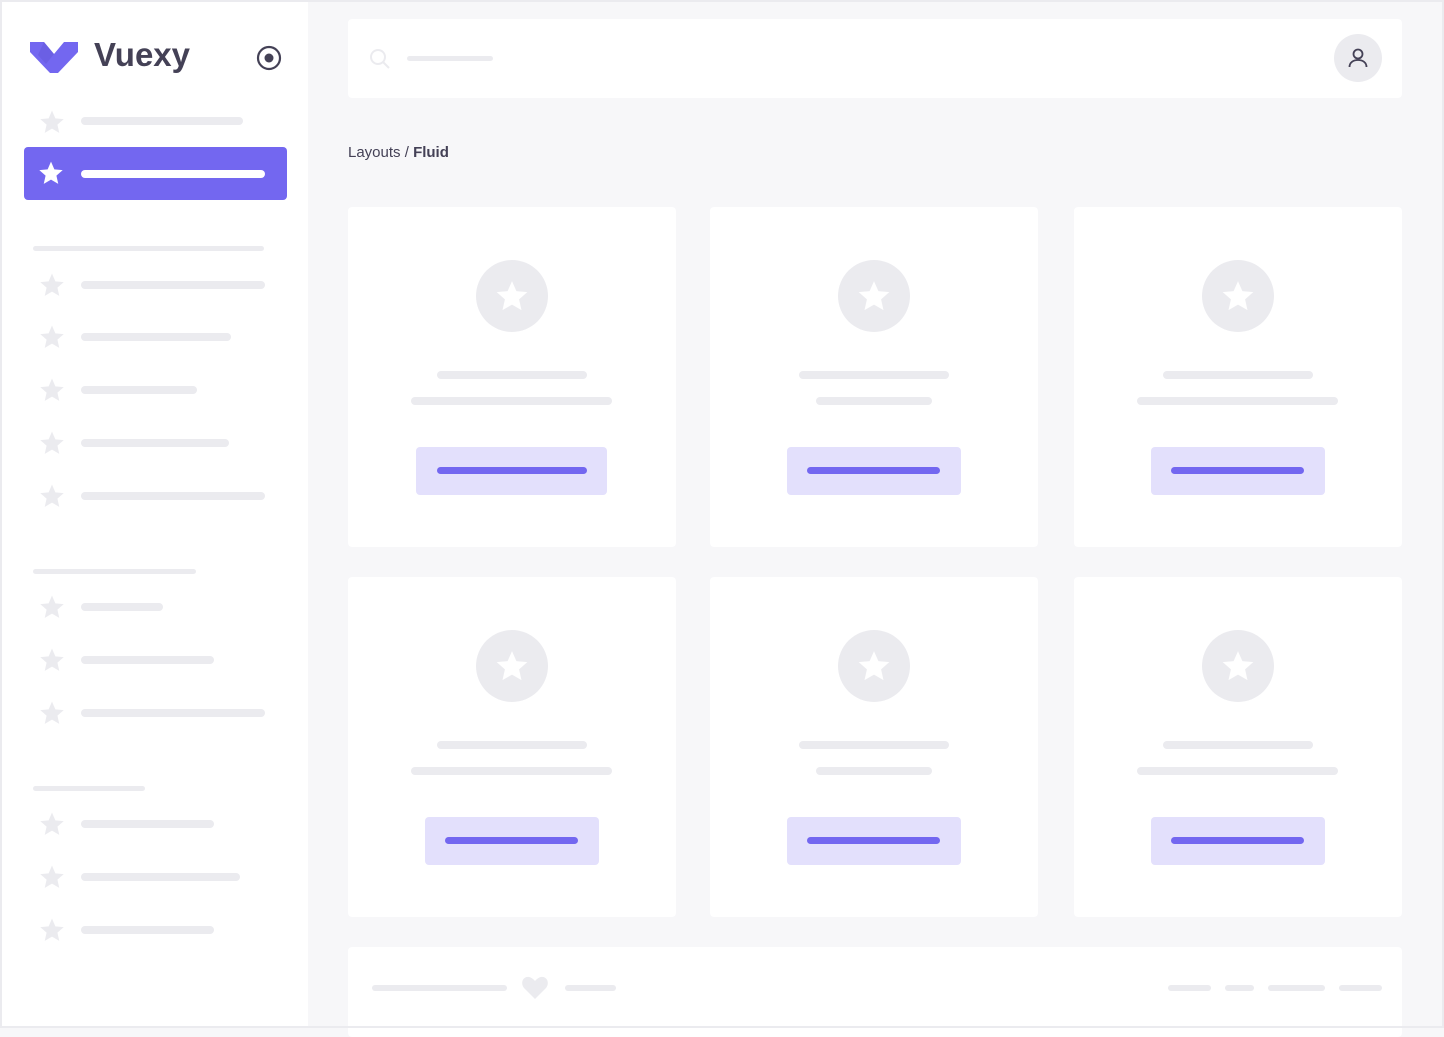  What do you see at coordinates (875, 58) in the screenshot?
I see `top-navbar` at bounding box center [875, 58].